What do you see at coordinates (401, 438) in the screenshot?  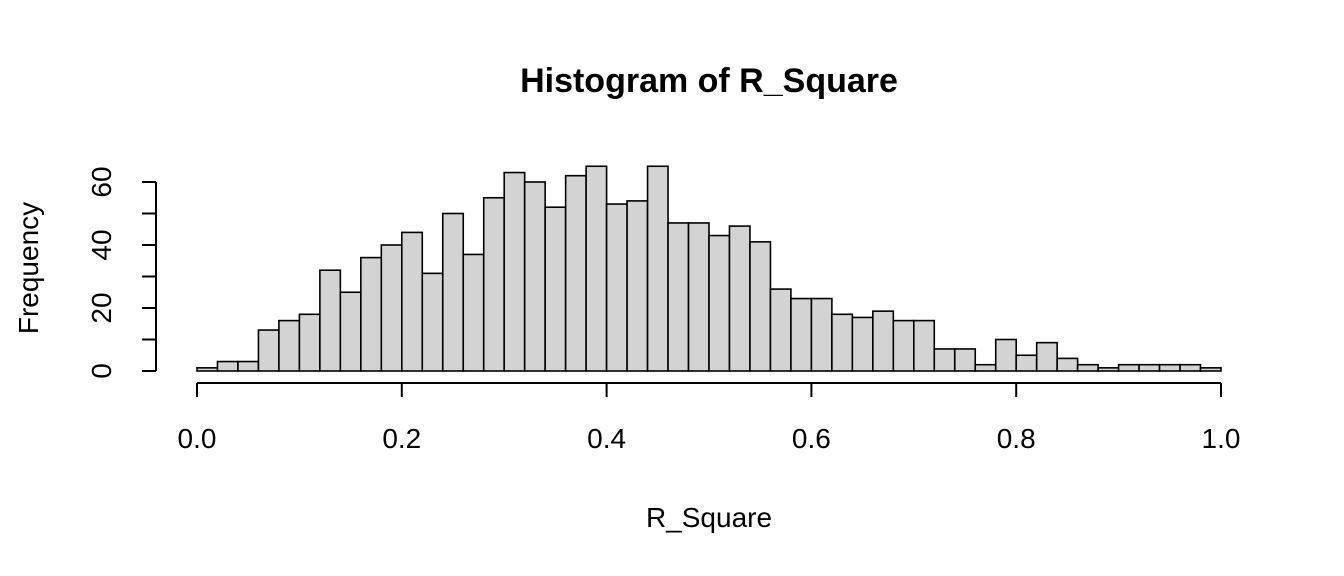 I see `x-tick-label: 0.2` at bounding box center [401, 438].